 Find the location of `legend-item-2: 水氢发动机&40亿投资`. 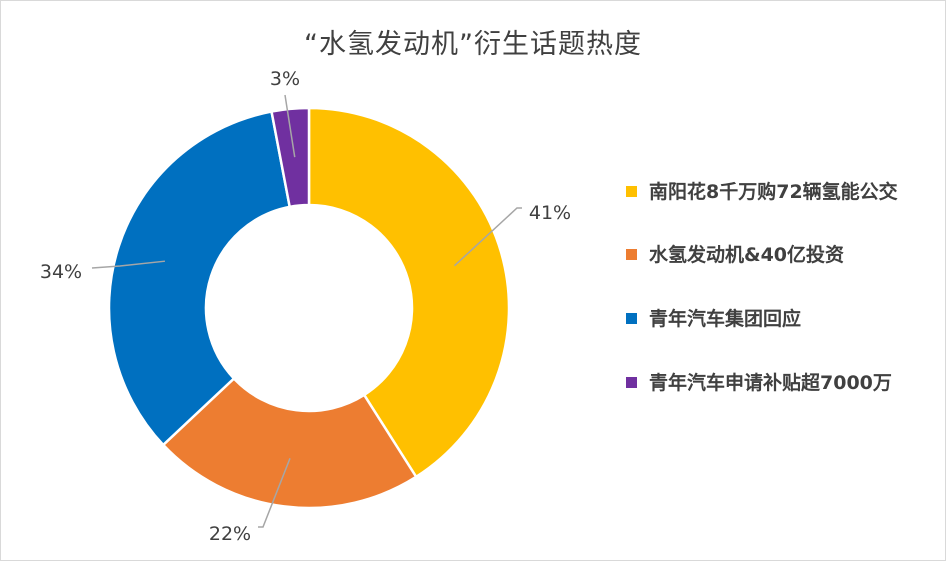

legend-item-2: 水氢发动机&40亿投资 is located at coordinates (776, 255).